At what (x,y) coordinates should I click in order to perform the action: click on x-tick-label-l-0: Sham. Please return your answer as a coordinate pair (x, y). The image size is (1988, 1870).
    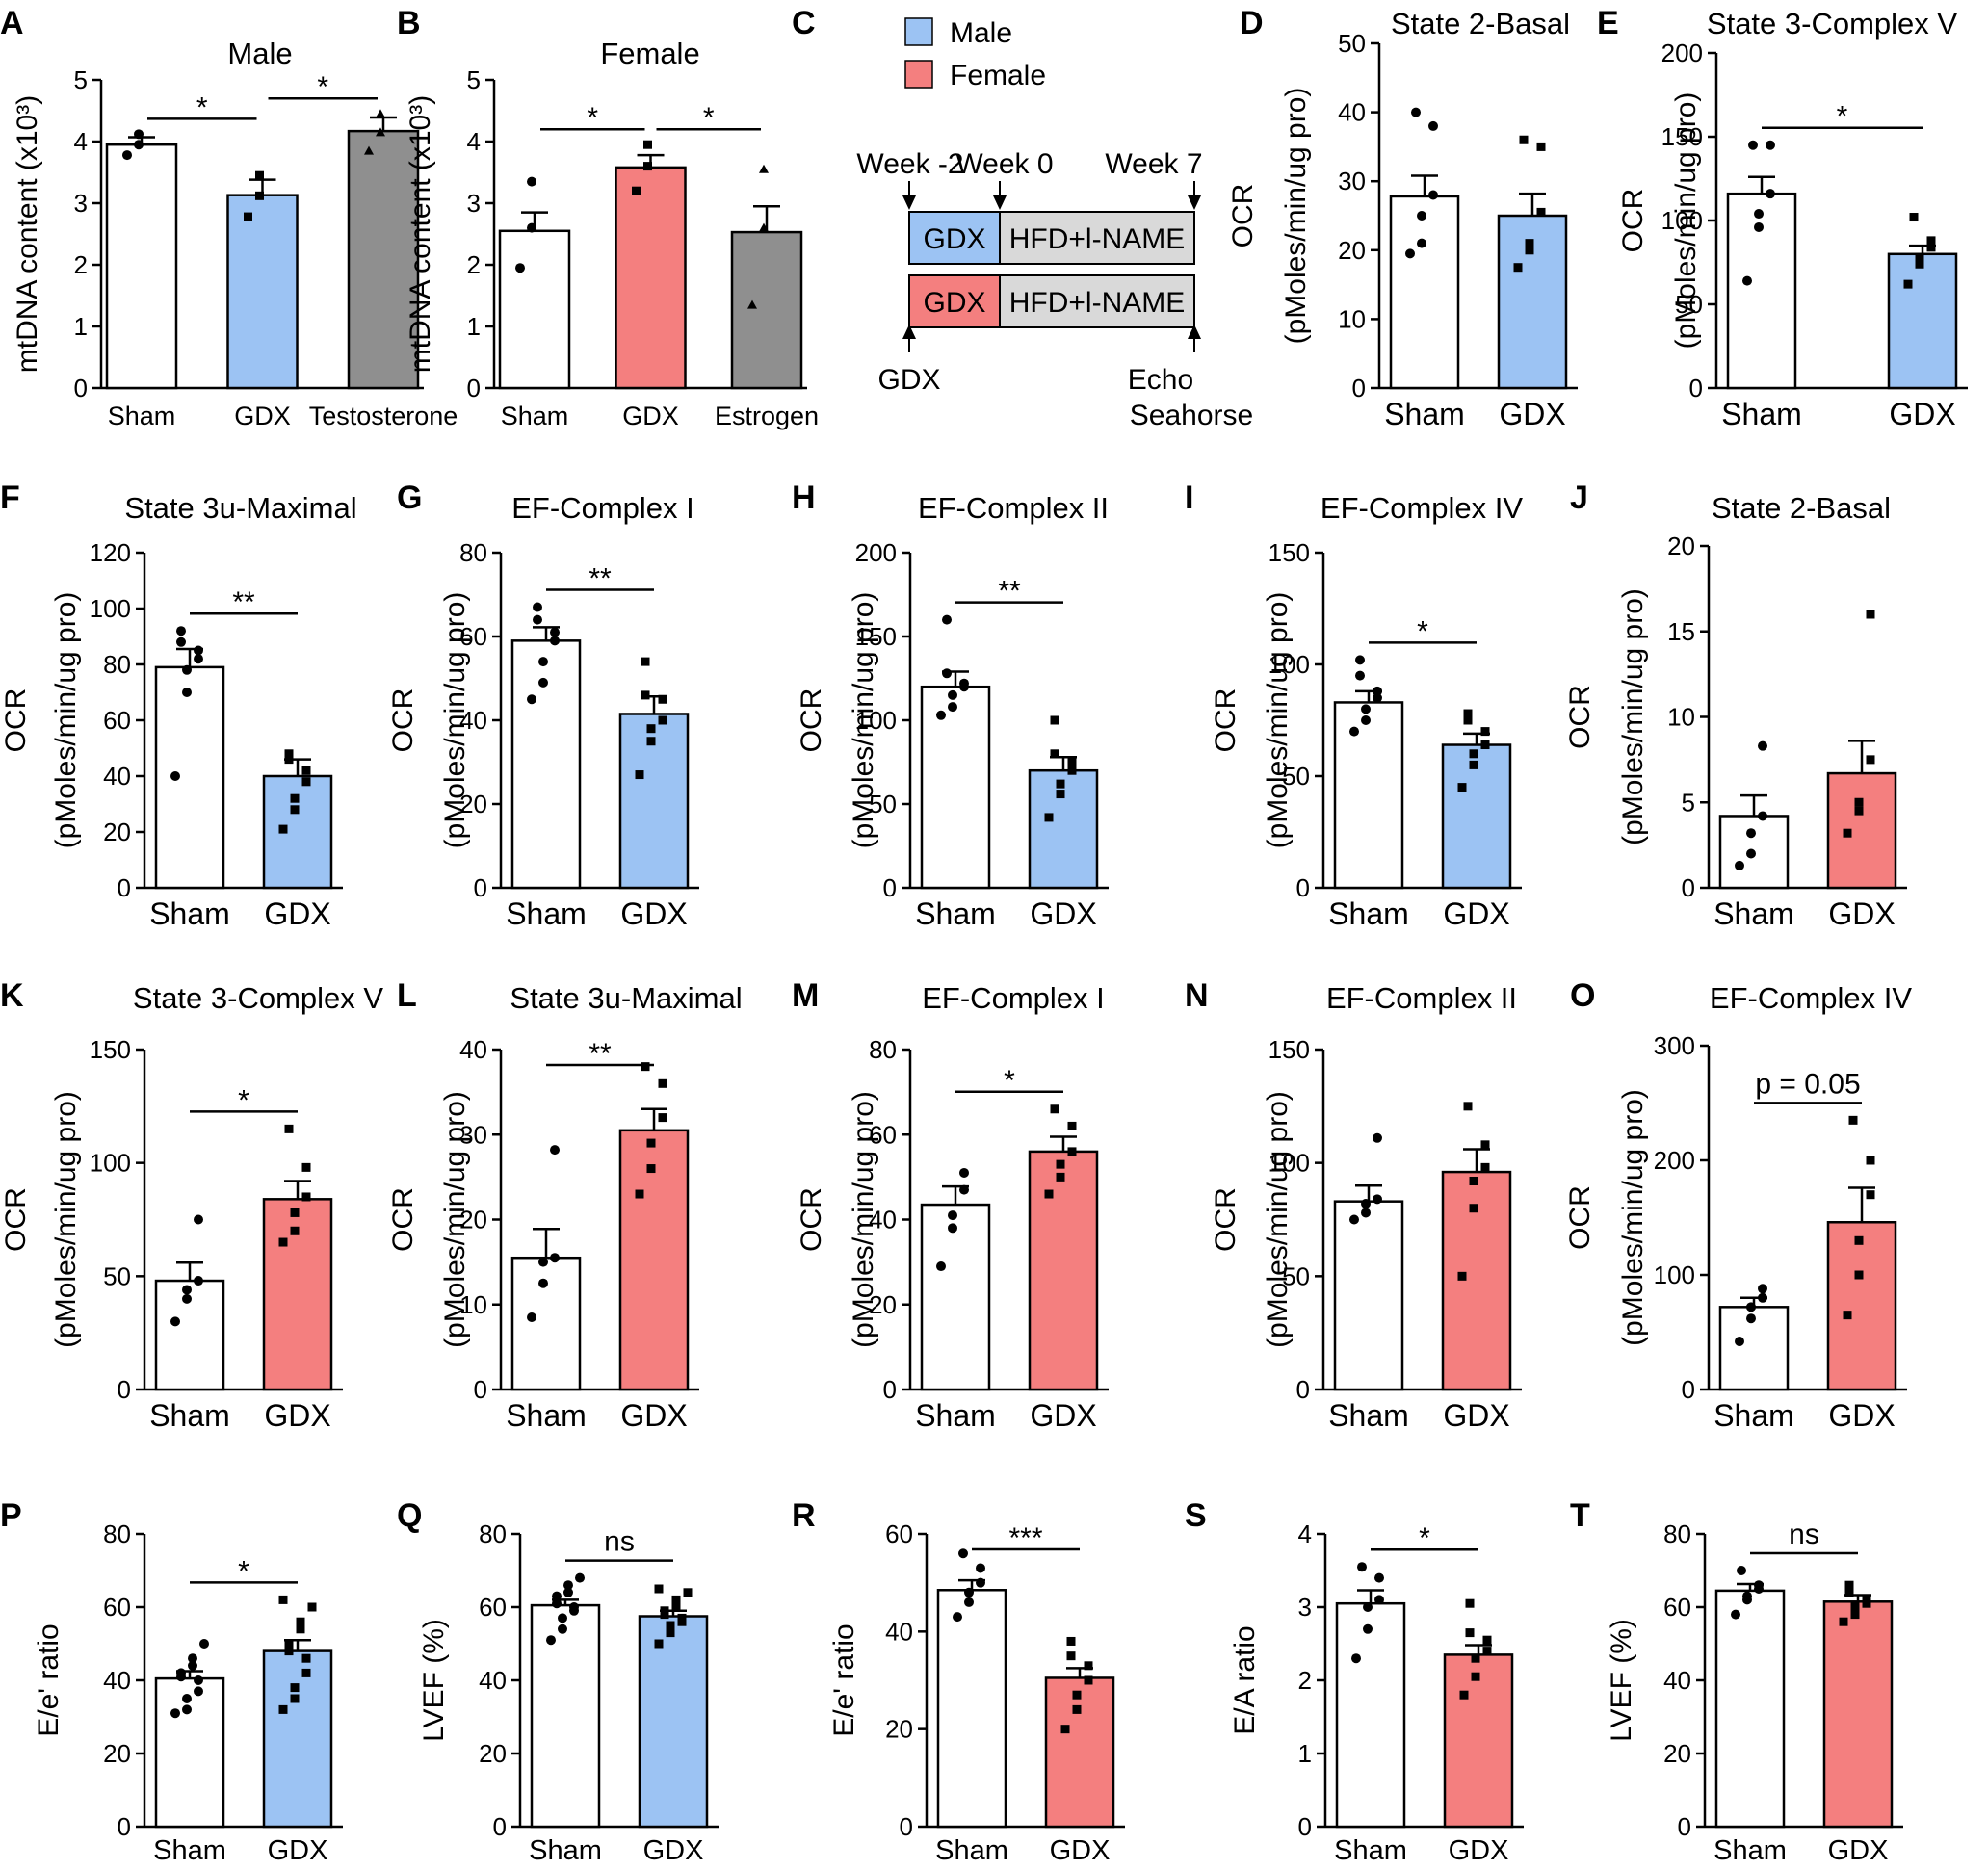
    Looking at the image, I should click on (546, 1415).